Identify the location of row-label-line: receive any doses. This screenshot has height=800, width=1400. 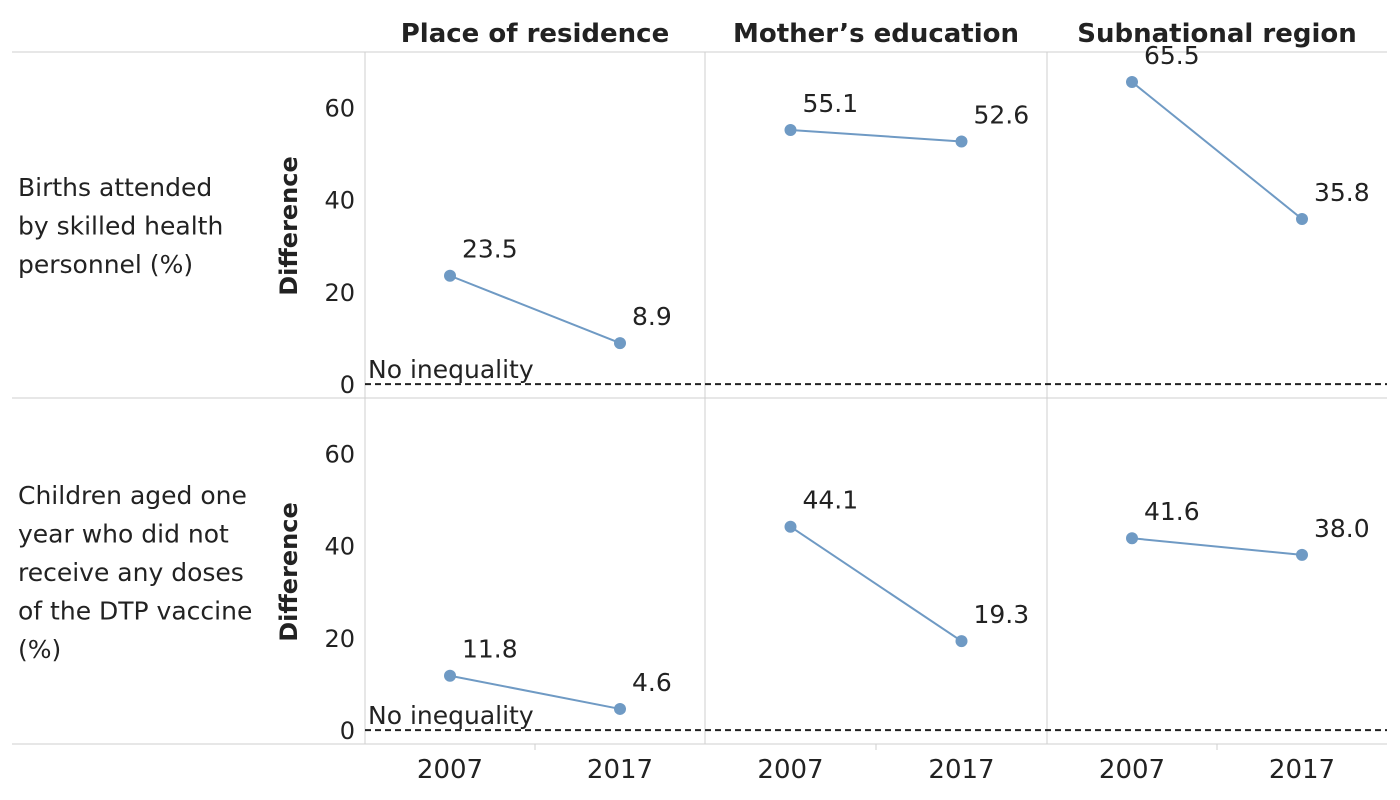
(131, 572).